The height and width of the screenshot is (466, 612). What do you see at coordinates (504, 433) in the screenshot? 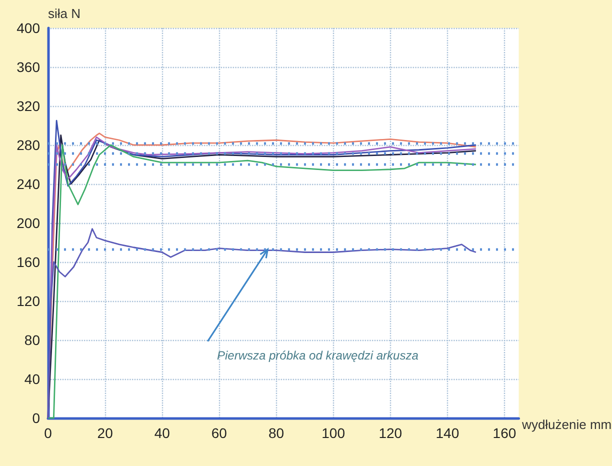
I see `x-tick-label: 160` at bounding box center [504, 433].